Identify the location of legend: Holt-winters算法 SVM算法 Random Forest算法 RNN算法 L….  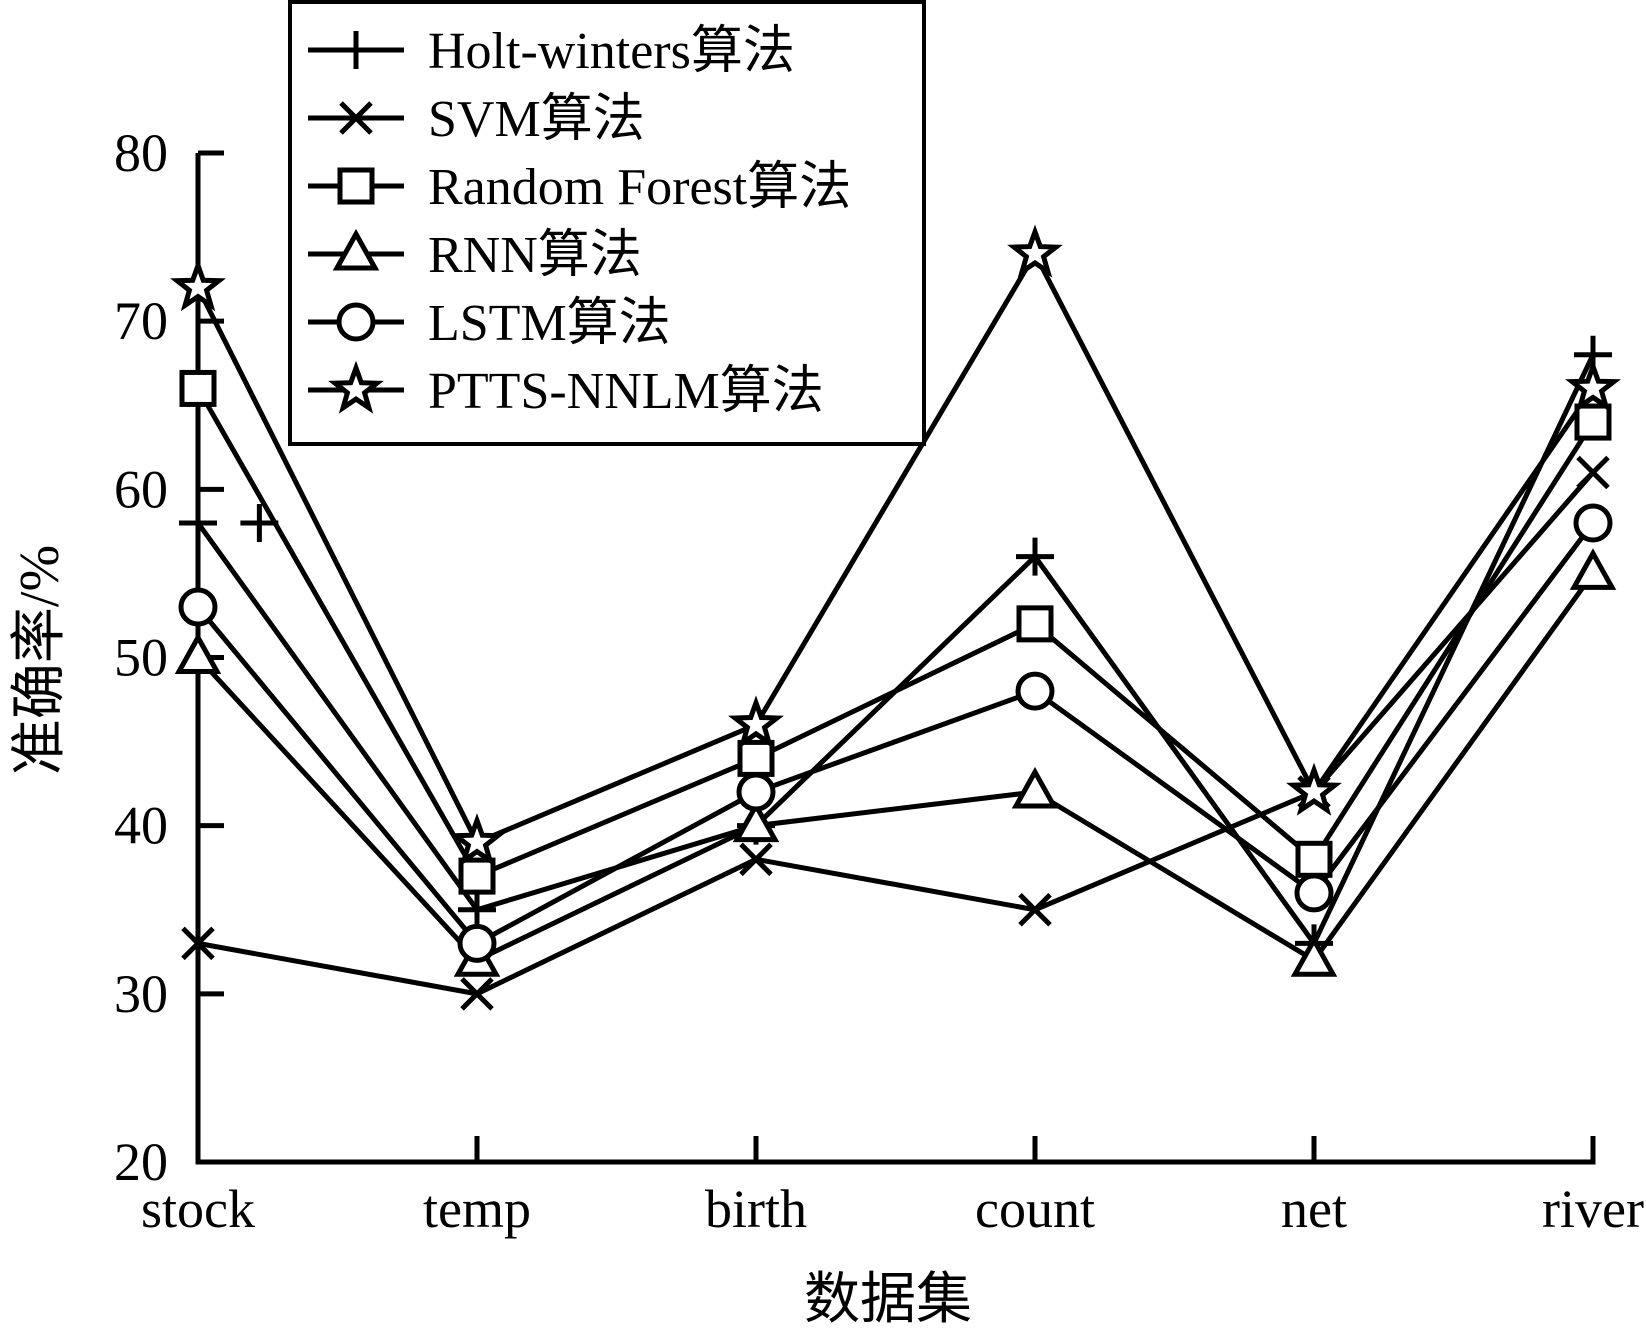
(607, 223).